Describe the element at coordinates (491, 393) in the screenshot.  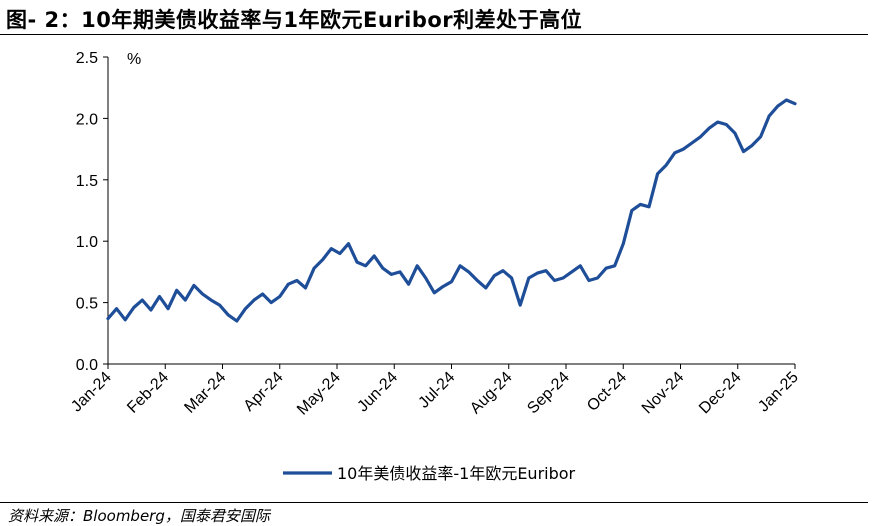
I see `x-tick-label: Aug-24` at that location.